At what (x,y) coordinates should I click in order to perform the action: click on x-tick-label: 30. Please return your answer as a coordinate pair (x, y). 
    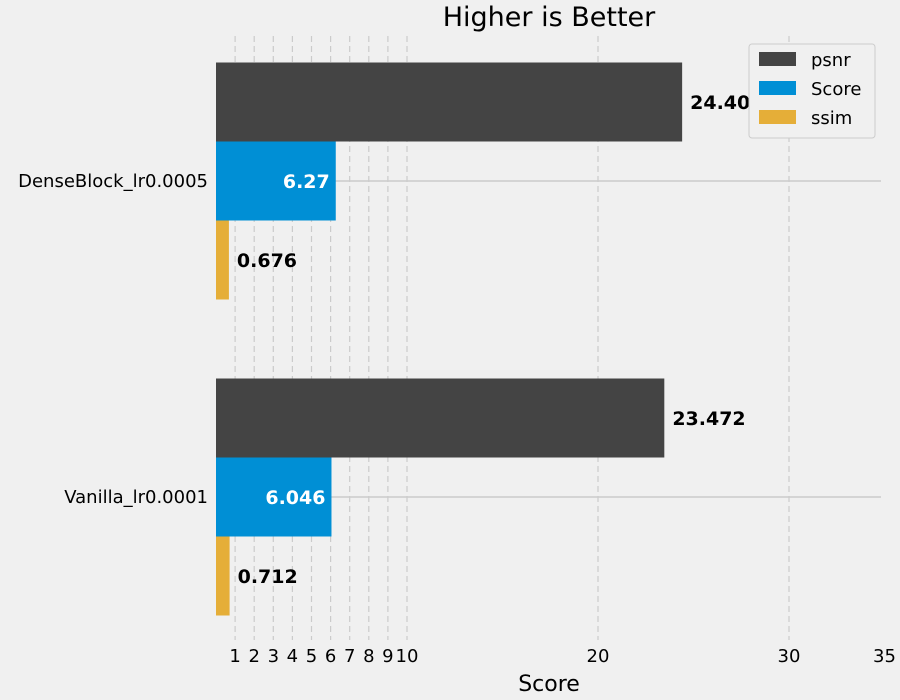
    Looking at the image, I should click on (789, 656).